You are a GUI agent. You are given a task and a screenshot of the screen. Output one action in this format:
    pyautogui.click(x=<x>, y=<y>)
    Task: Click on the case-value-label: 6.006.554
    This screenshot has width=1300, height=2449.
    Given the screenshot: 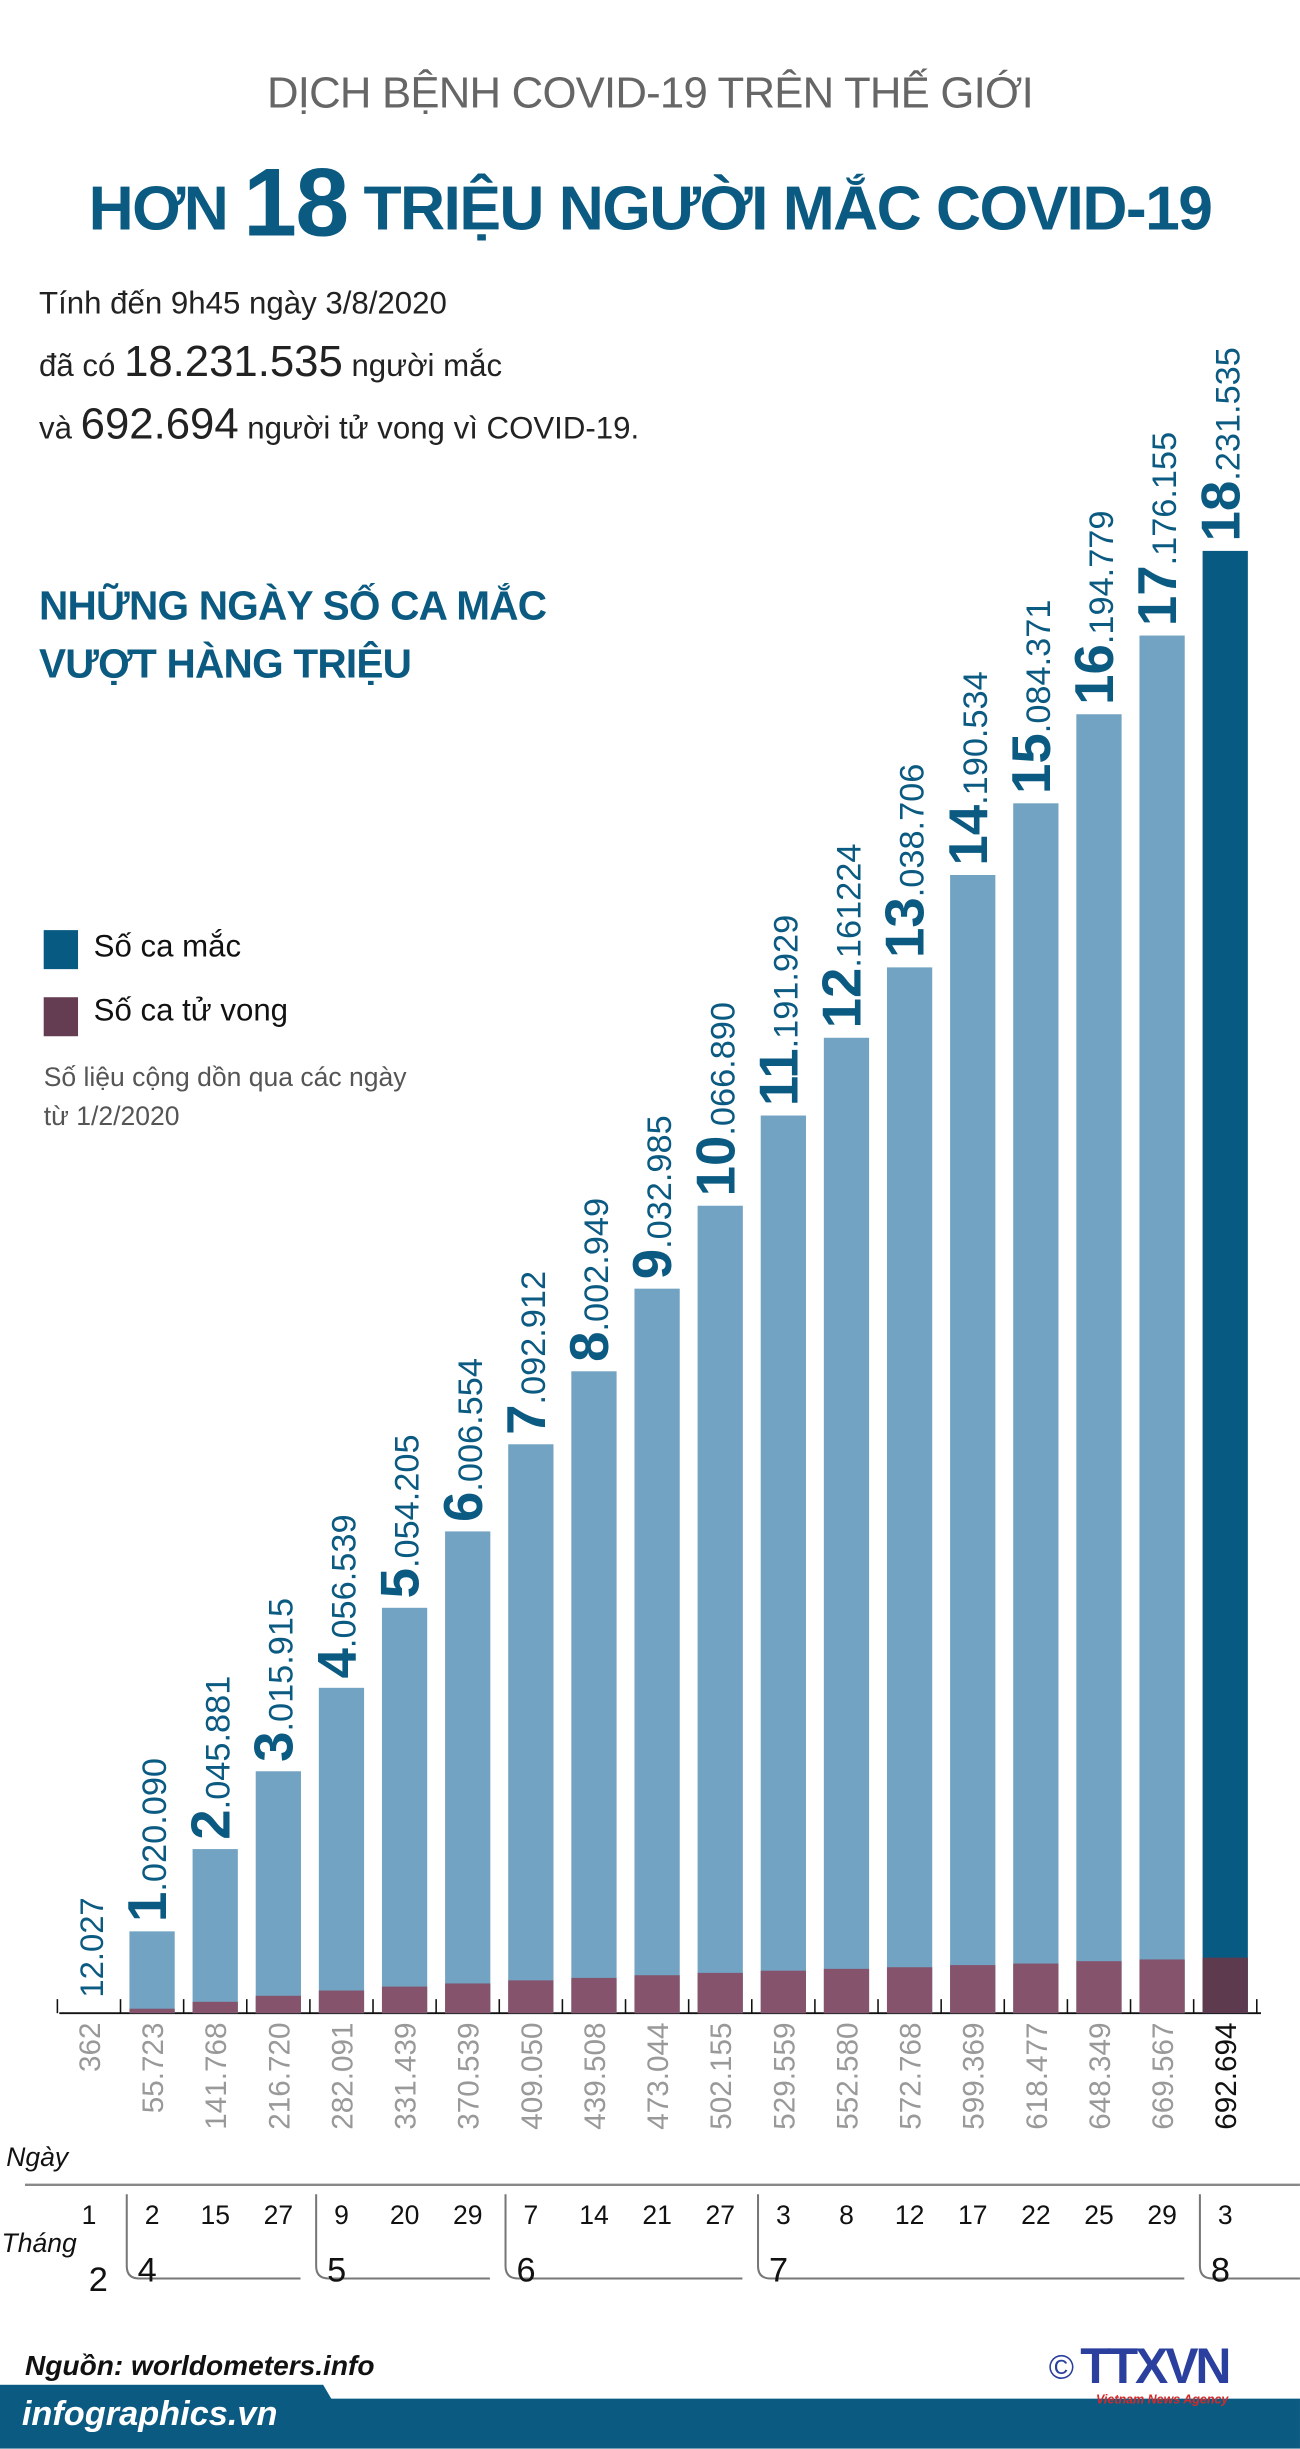 What is the action you would take?
    pyautogui.click(x=463, y=1440)
    